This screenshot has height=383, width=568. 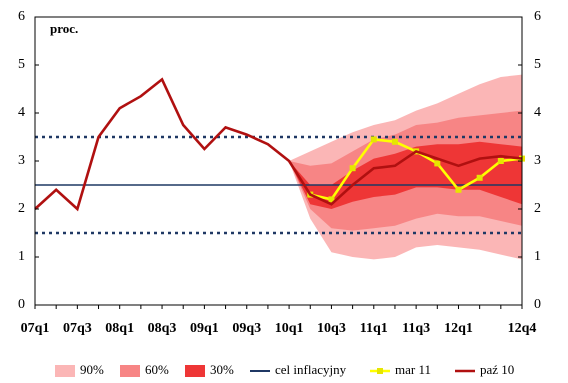 I want to click on x-tick-label: 07q3, so click(x=77, y=328).